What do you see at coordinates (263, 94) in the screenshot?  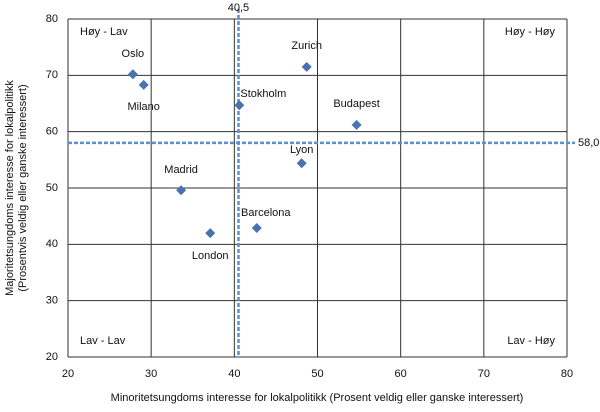 I see `point-label: Stokholm` at bounding box center [263, 94].